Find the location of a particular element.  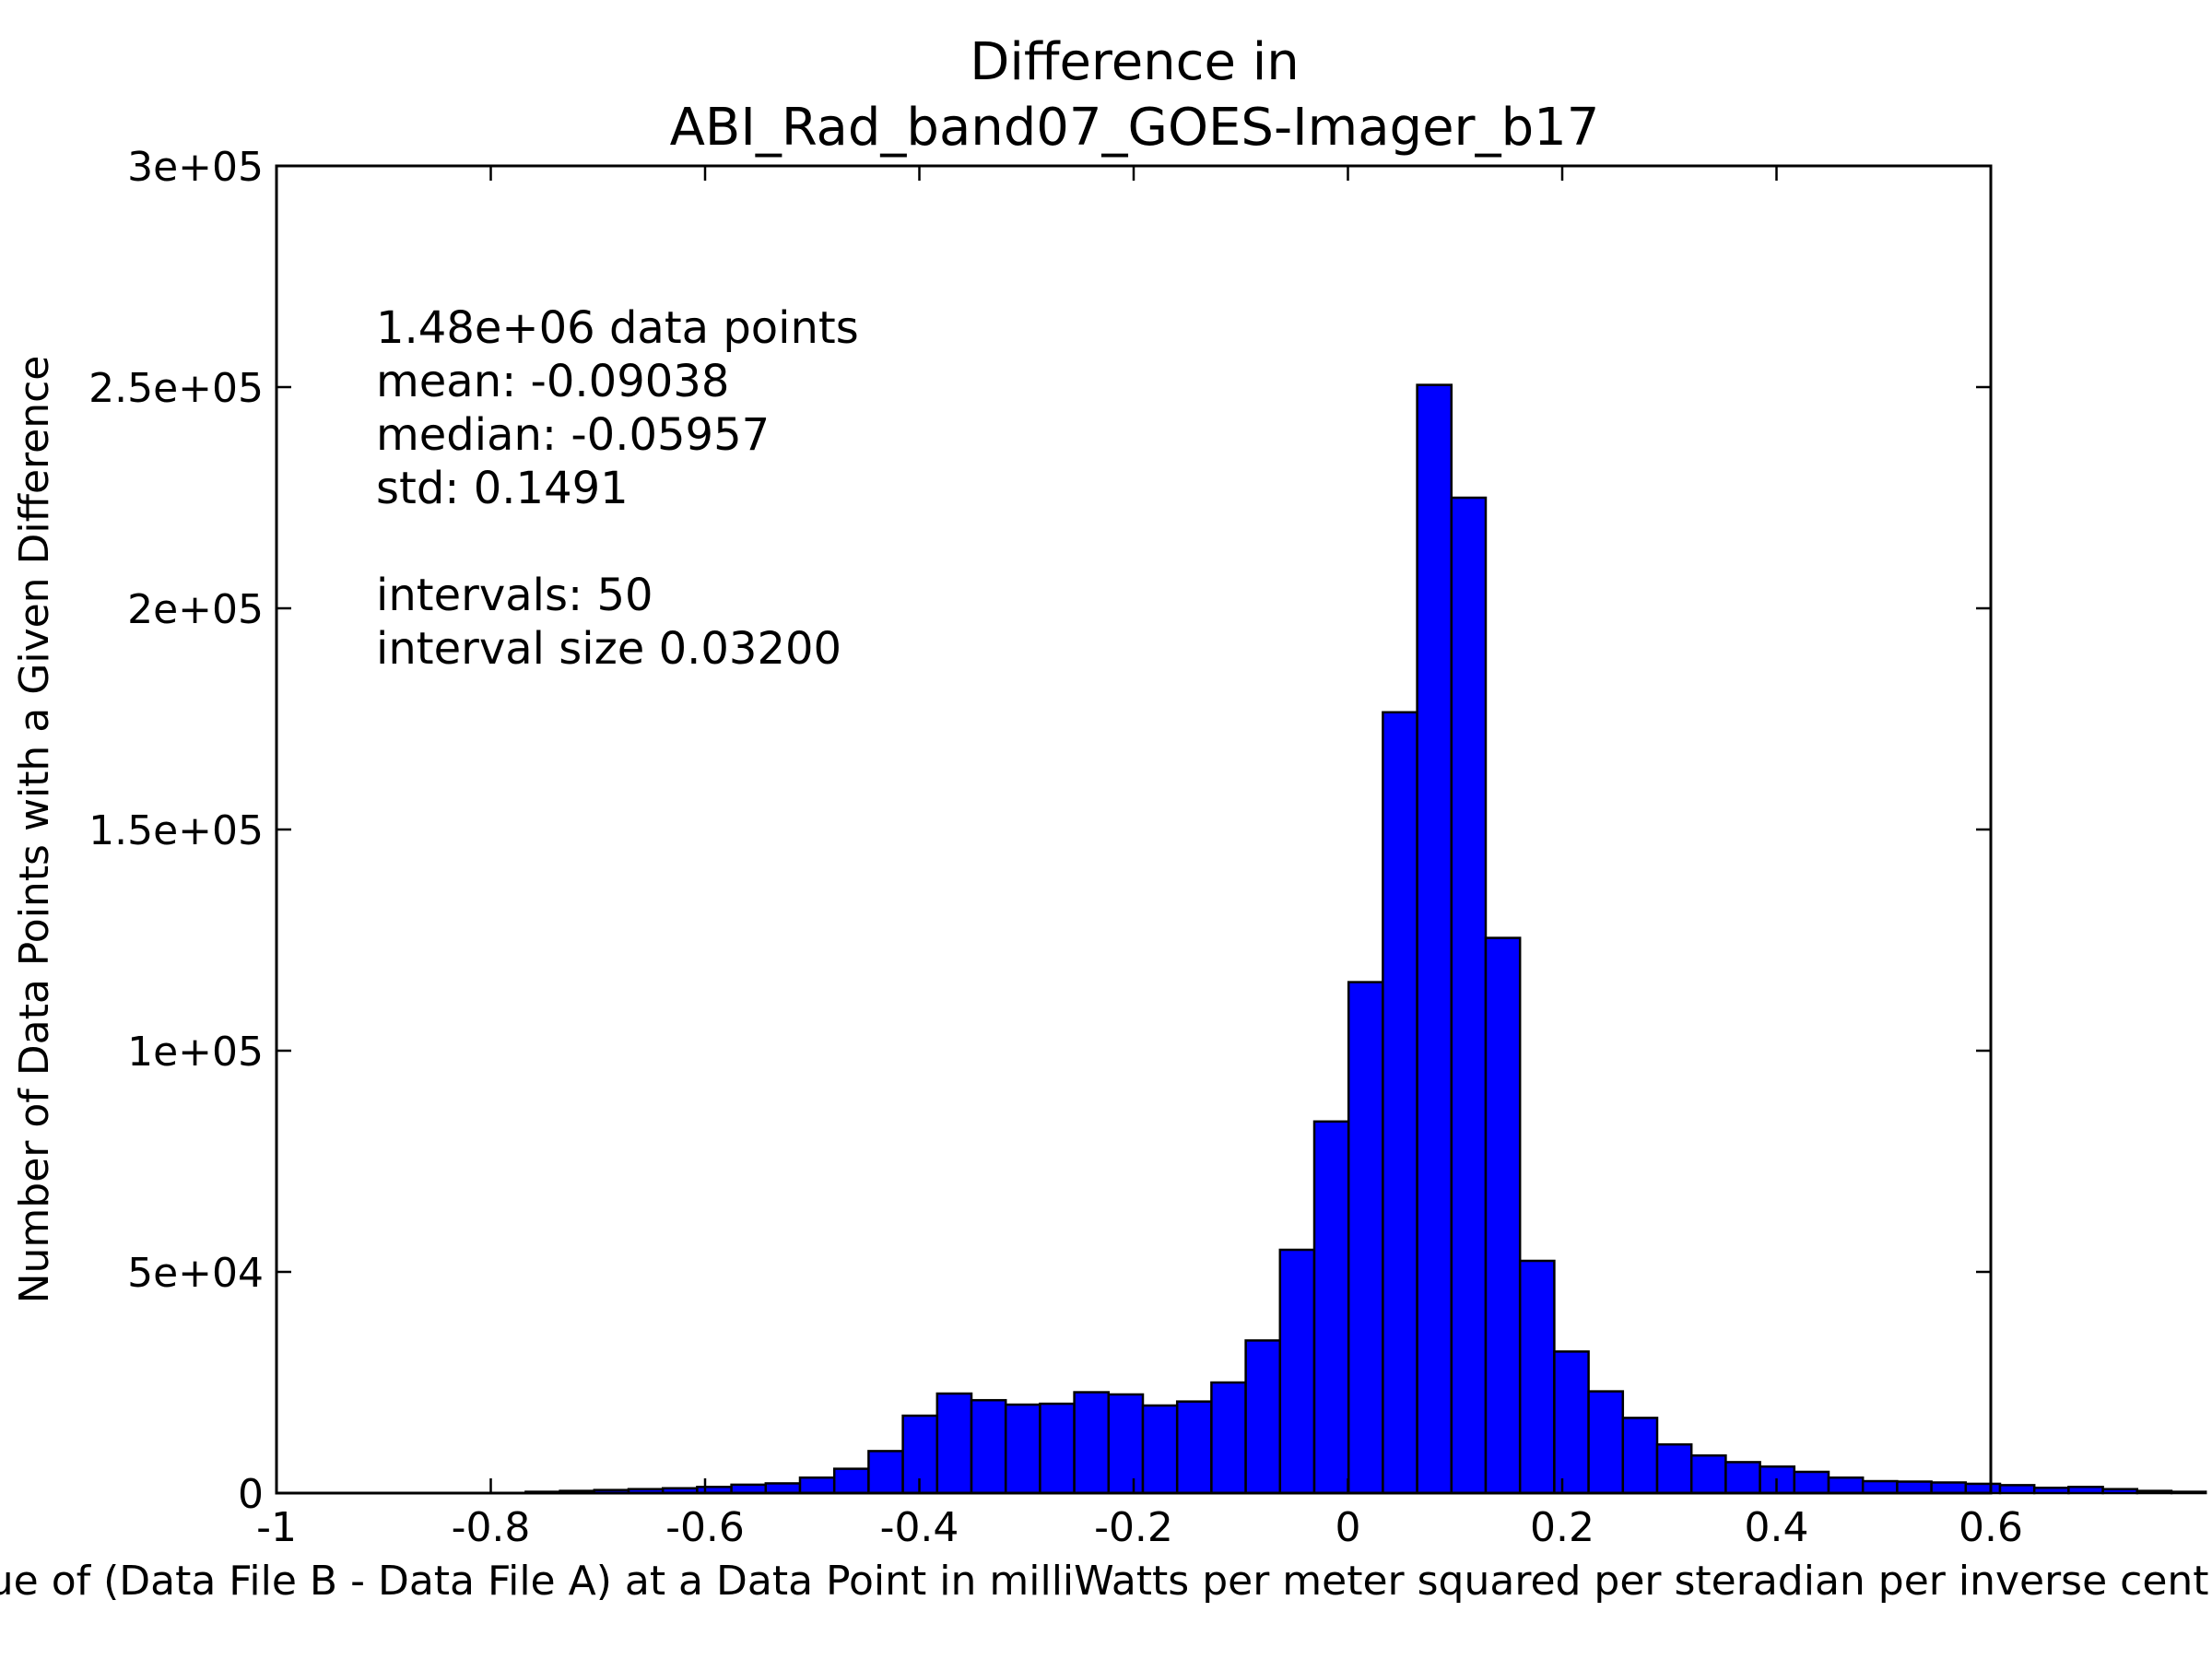

x-tick-label: 0 is located at coordinates (1348, 1527).